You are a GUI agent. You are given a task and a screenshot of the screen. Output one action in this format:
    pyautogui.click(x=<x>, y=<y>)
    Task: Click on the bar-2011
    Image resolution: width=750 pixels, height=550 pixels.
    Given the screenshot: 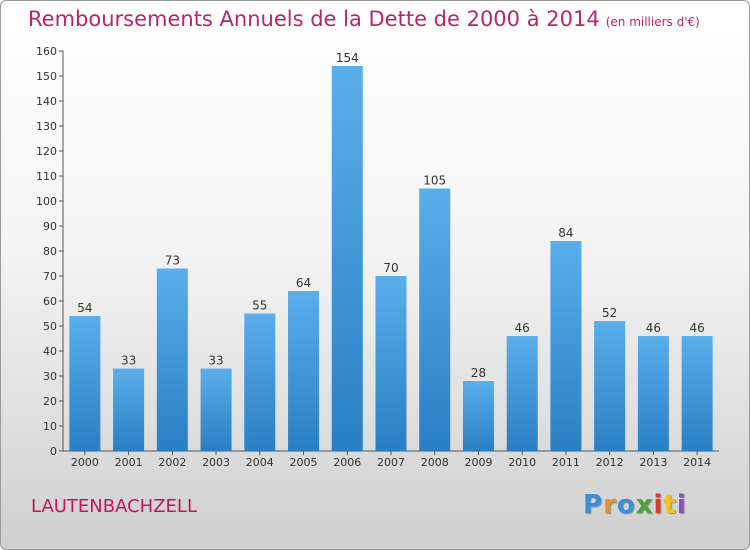 What is the action you would take?
    pyautogui.click(x=566, y=346)
    